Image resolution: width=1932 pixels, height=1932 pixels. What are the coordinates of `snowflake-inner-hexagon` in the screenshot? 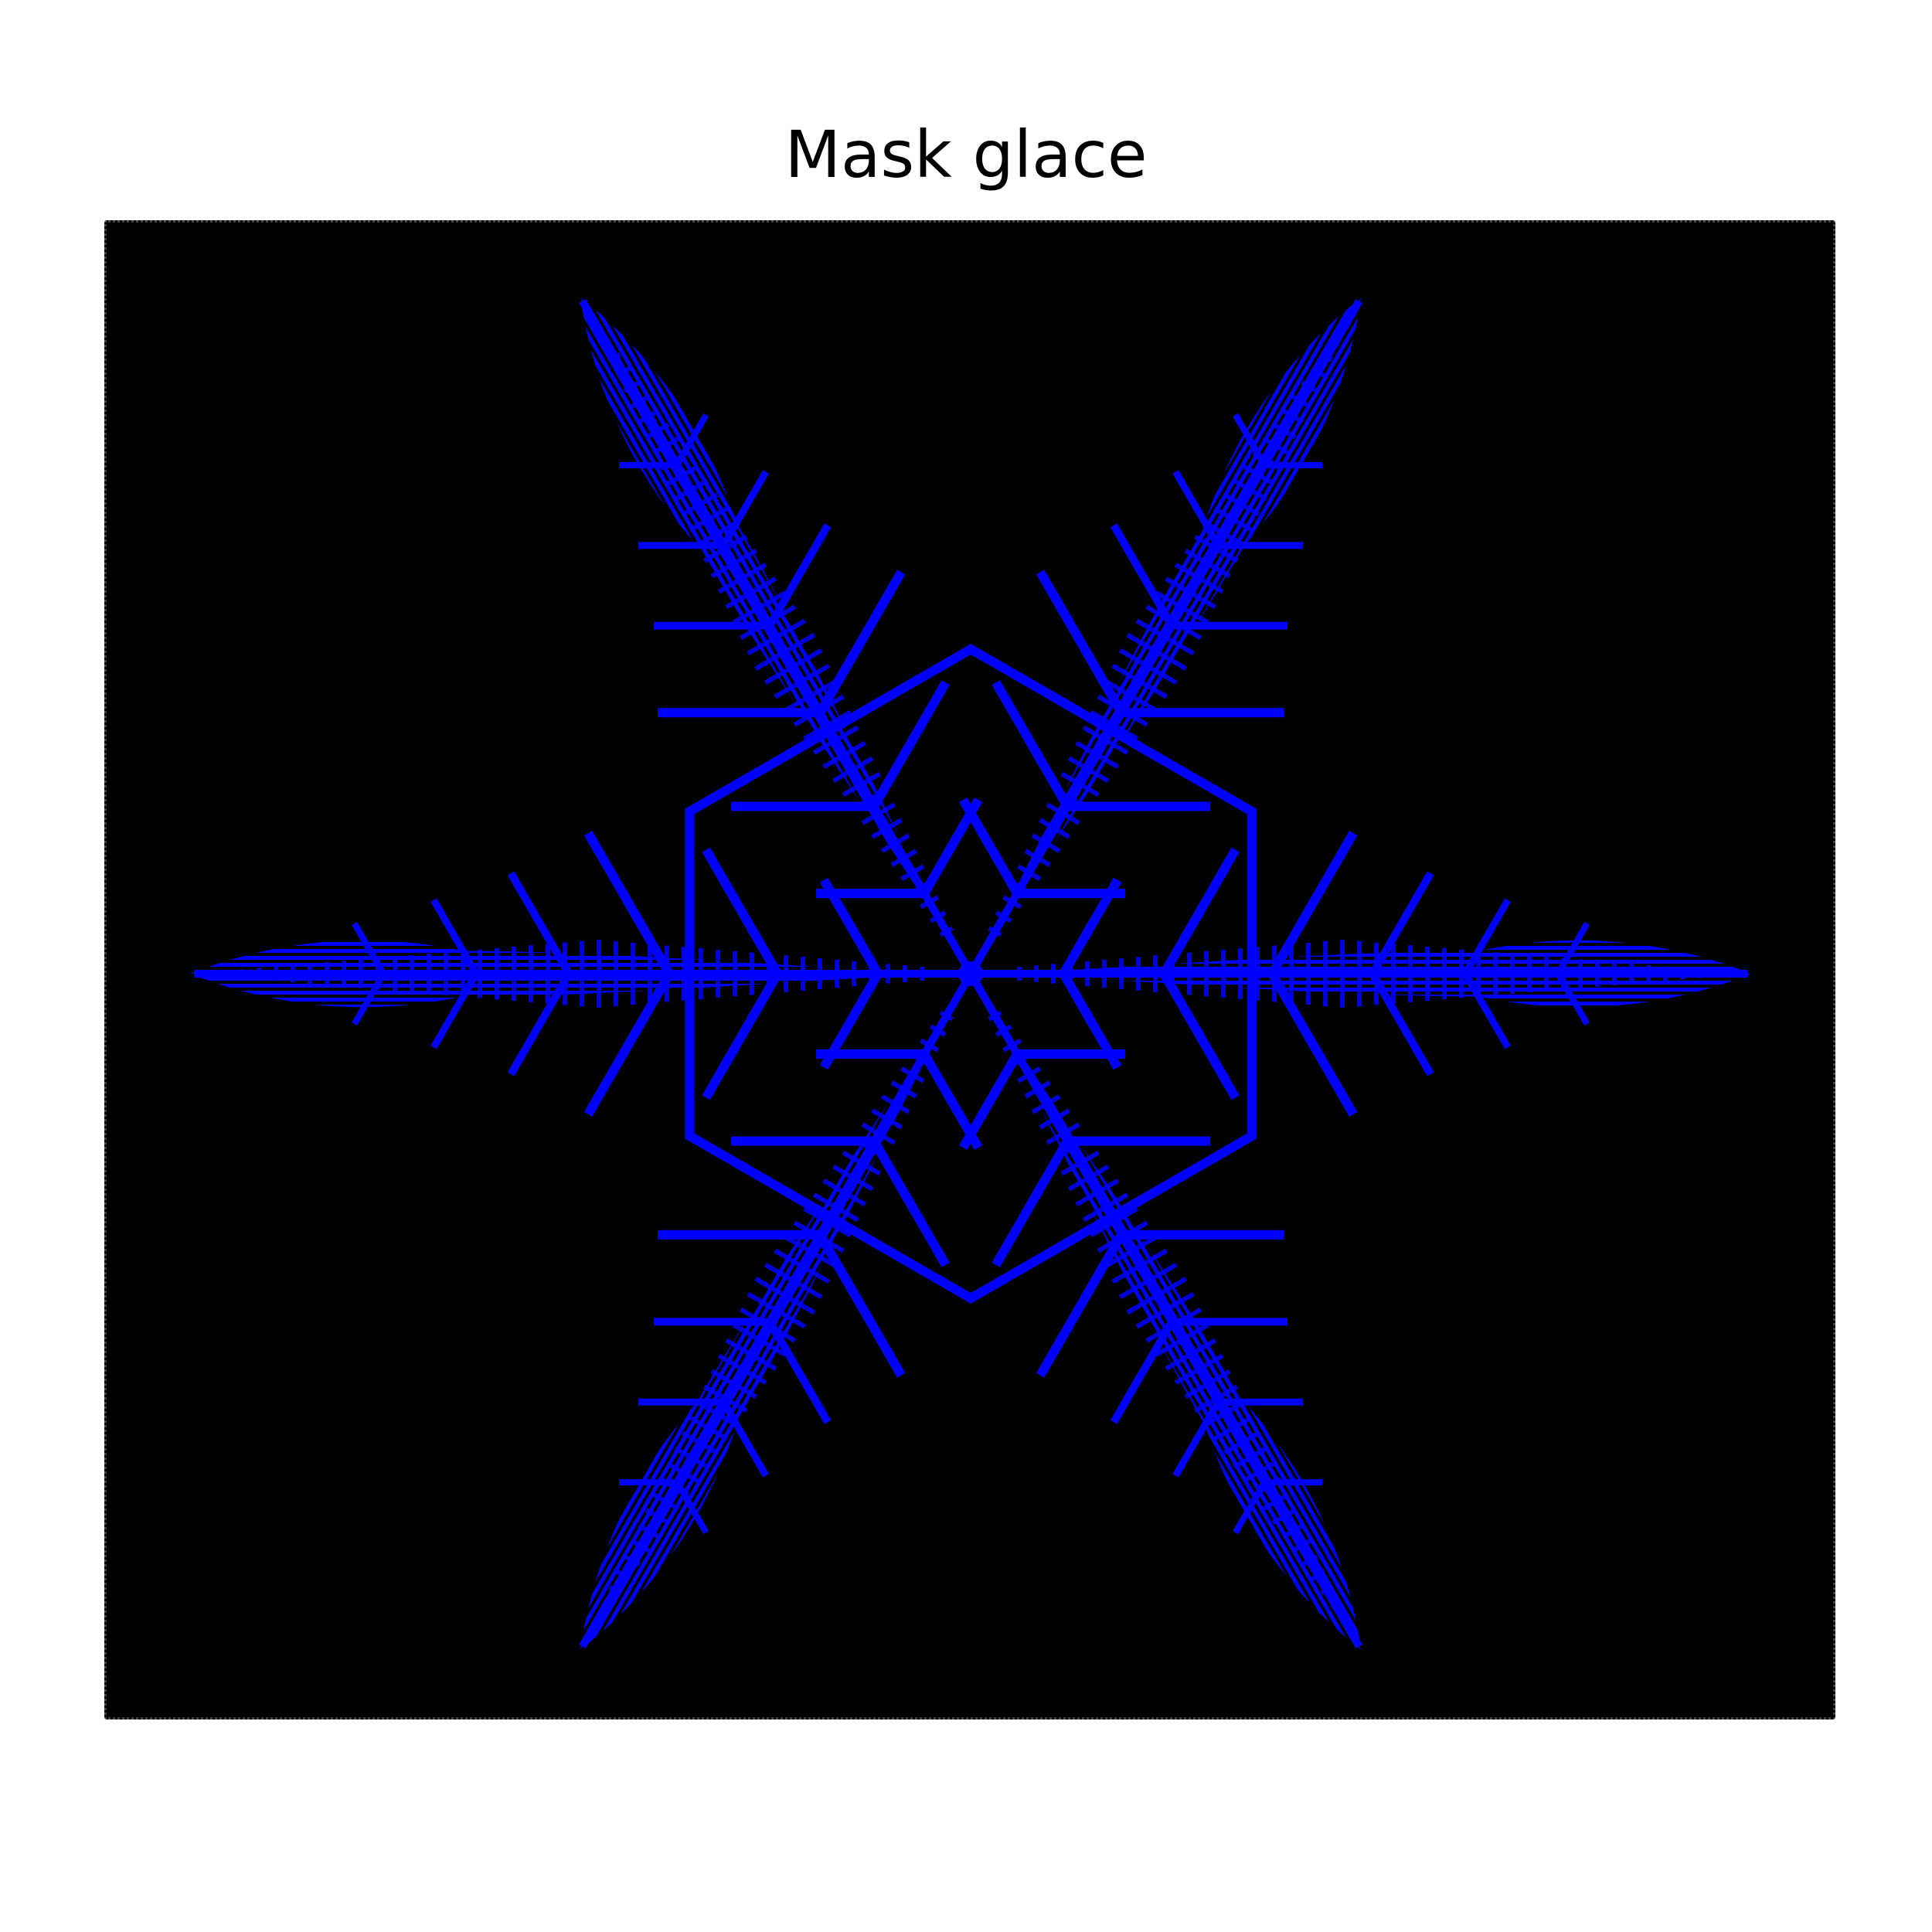 It's located at (971, 974).